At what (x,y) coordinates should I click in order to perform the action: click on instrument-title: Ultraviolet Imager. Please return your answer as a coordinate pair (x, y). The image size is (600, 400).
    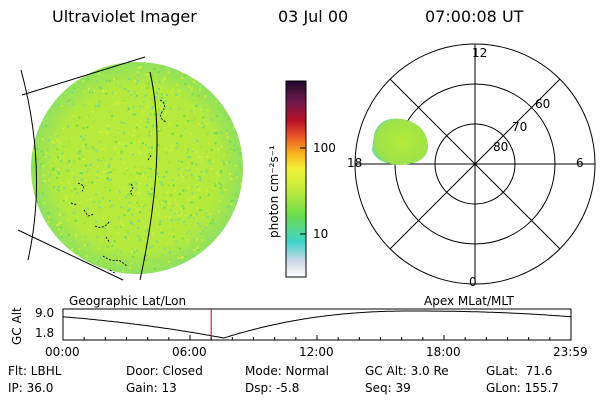
    Looking at the image, I should click on (124, 16).